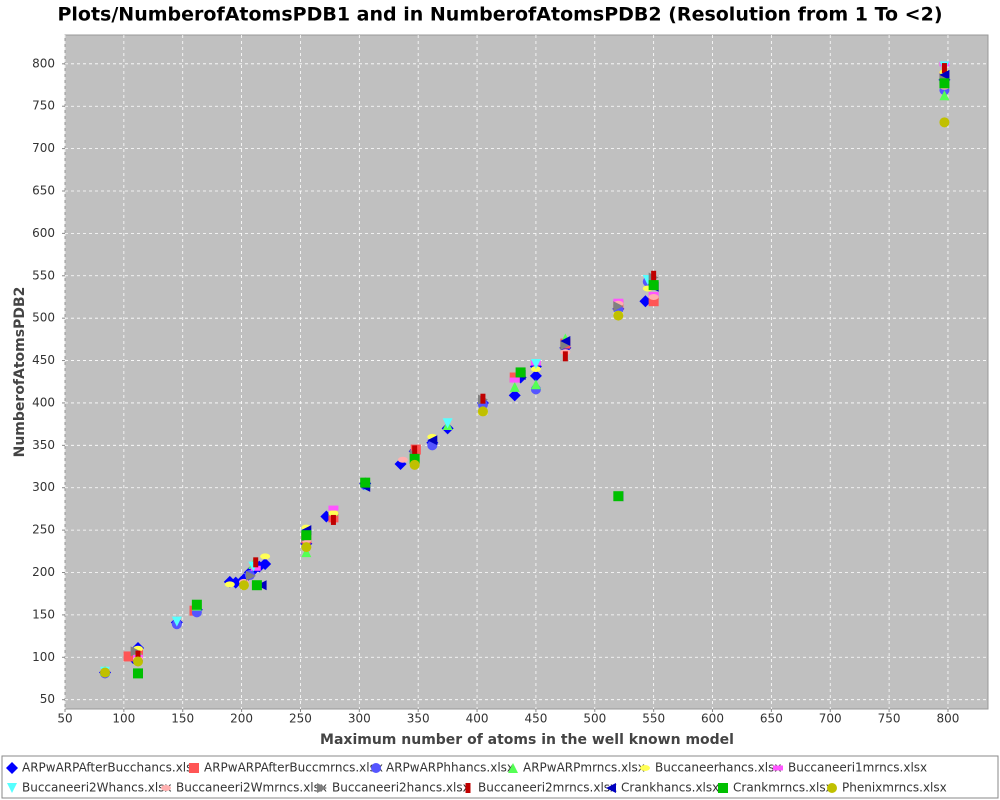 This screenshot has width=1000, height=800. What do you see at coordinates (43, 530) in the screenshot?
I see `y-tick-label: 250` at bounding box center [43, 530].